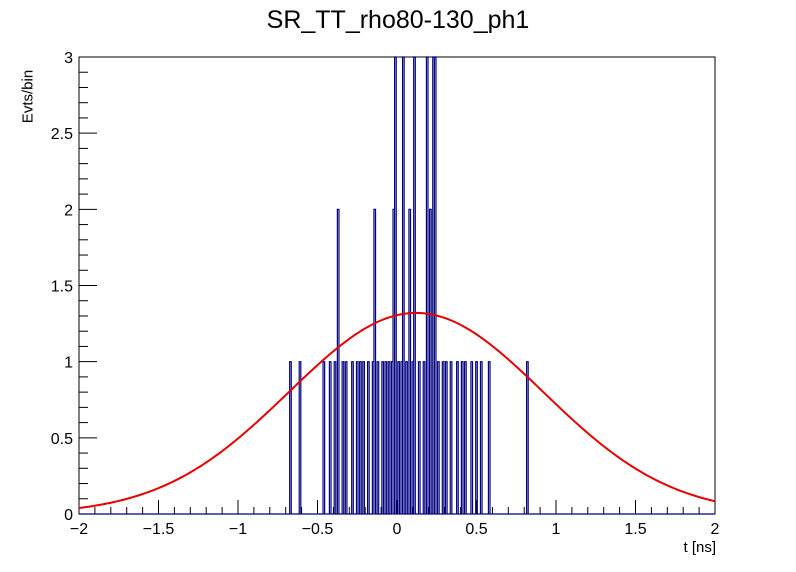 The image size is (796, 572). I want to click on y-tick-label: 2.5, so click(62, 134).